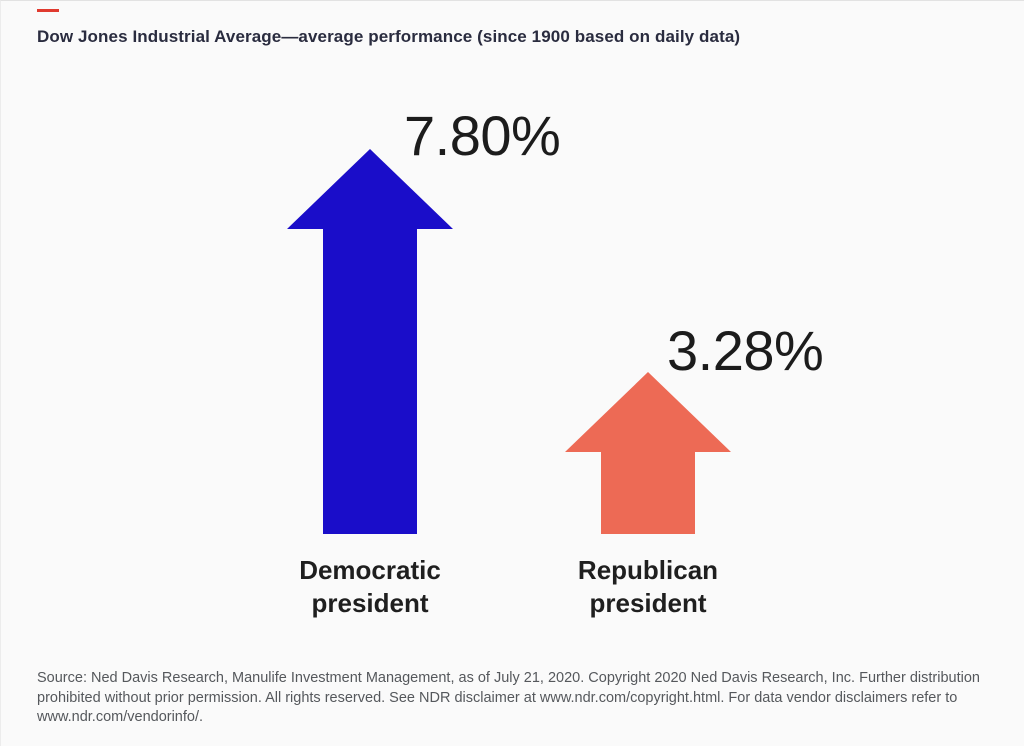 This screenshot has height=746, width=1024. I want to click on republican-value-label: 3.28%, so click(745, 350).